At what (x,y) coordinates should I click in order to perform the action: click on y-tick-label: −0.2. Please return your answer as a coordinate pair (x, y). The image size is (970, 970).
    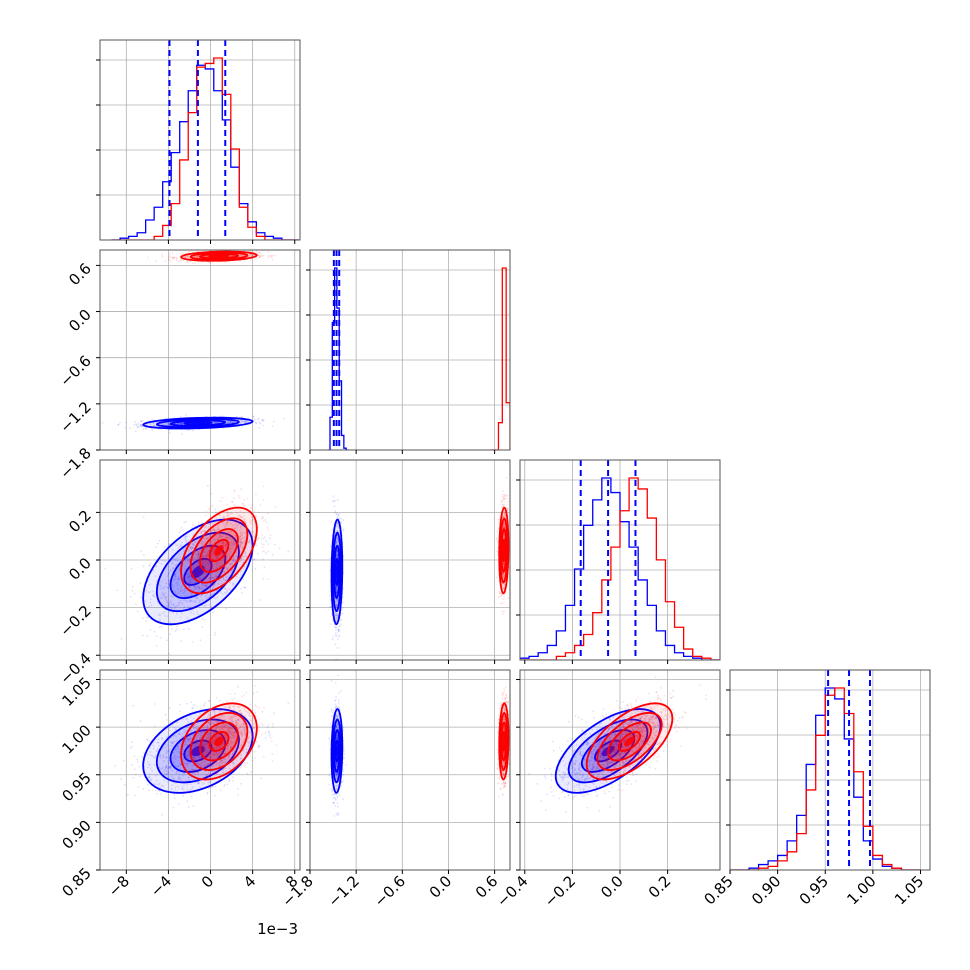
    Looking at the image, I should click on (75, 621).